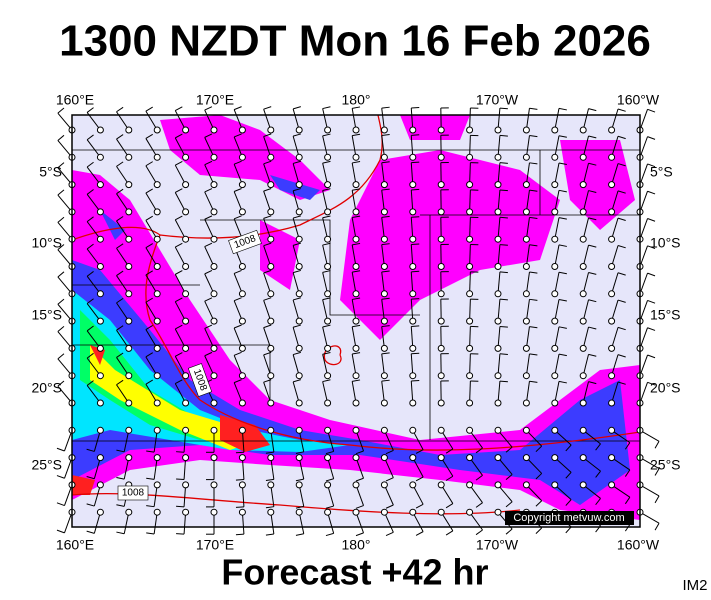 The width and height of the screenshot is (711, 600). Describe the element at coordinates (694, 585) in the screenshot. I see `image-code: IM2` at that location.